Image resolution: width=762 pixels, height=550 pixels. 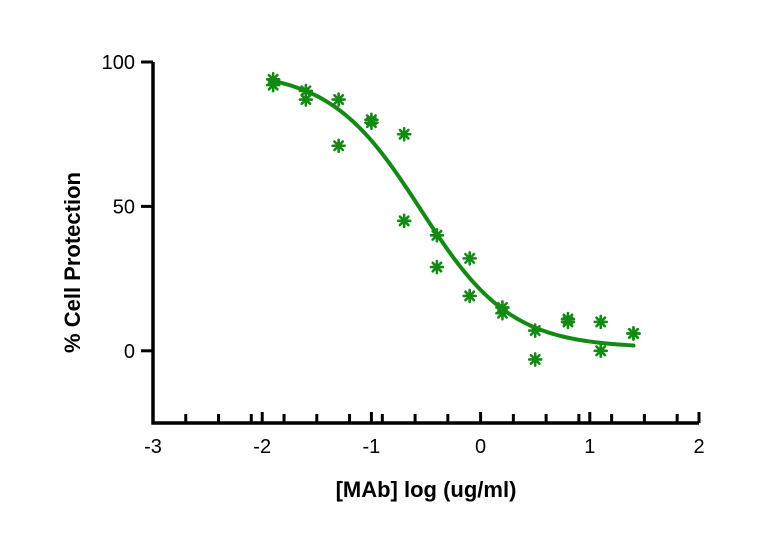 I want to click on x-axis-ticks: -3 -2 -1 0 1 2, so click(x=424, y=435).